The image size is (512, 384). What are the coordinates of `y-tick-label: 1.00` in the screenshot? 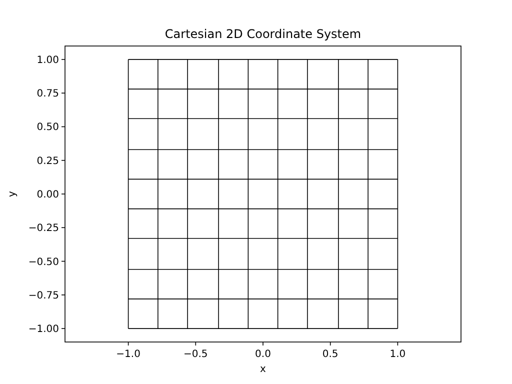 It's located at (47, 60).